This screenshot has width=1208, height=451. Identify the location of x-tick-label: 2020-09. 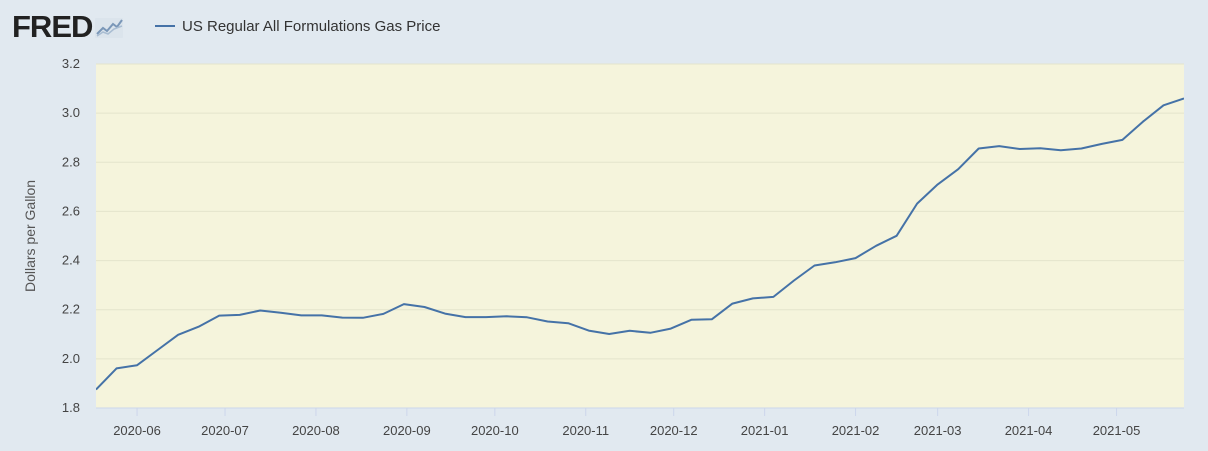
(407, 430).